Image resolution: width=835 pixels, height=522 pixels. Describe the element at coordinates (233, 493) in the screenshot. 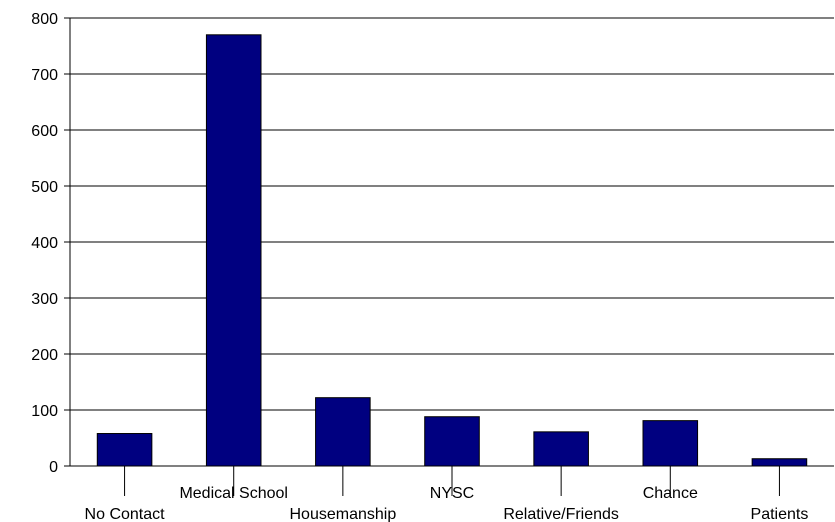

I see `x-tick-label: Medical School` at that location.